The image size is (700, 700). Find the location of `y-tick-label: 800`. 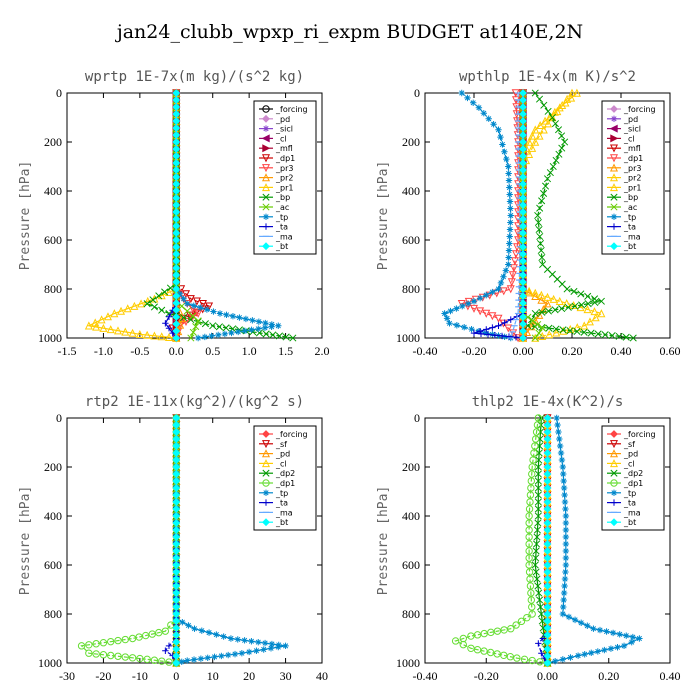

y-tick-label: 800 is located at coordinates (411, 289).